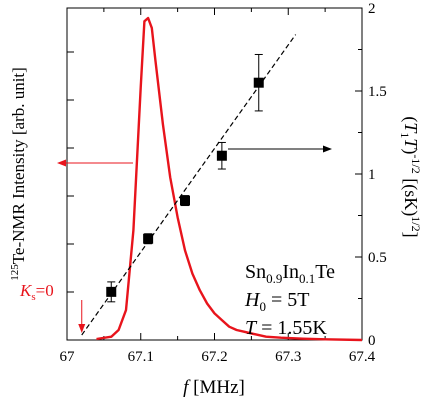 This screenshot has width=436, height=403. I want to click on y-right-ticks: 0 0.5 1 1.5 2, so click(371, 175).